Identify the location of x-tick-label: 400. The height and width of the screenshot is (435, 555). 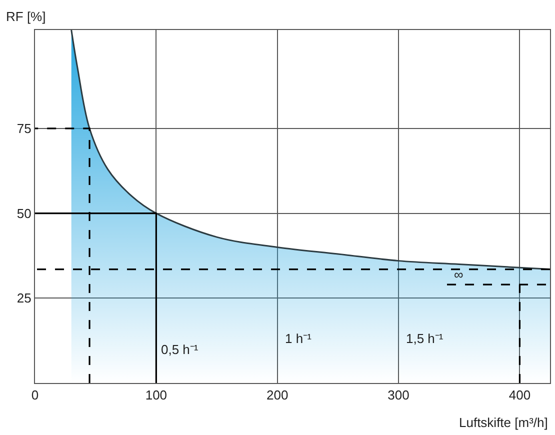
(519, 395).